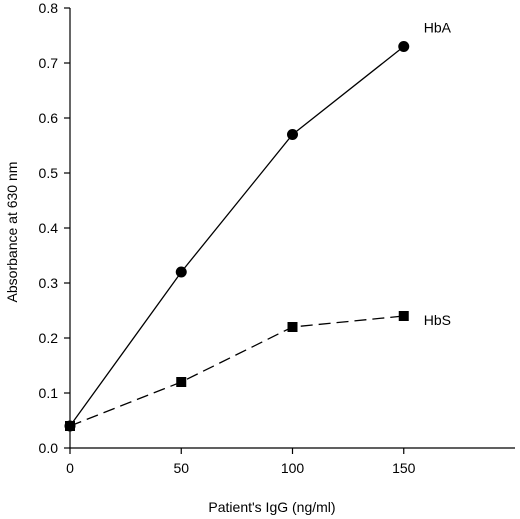 This screenshot has width=520, height=519. I want to click on x-tick-label: 0, so click(70, 468).